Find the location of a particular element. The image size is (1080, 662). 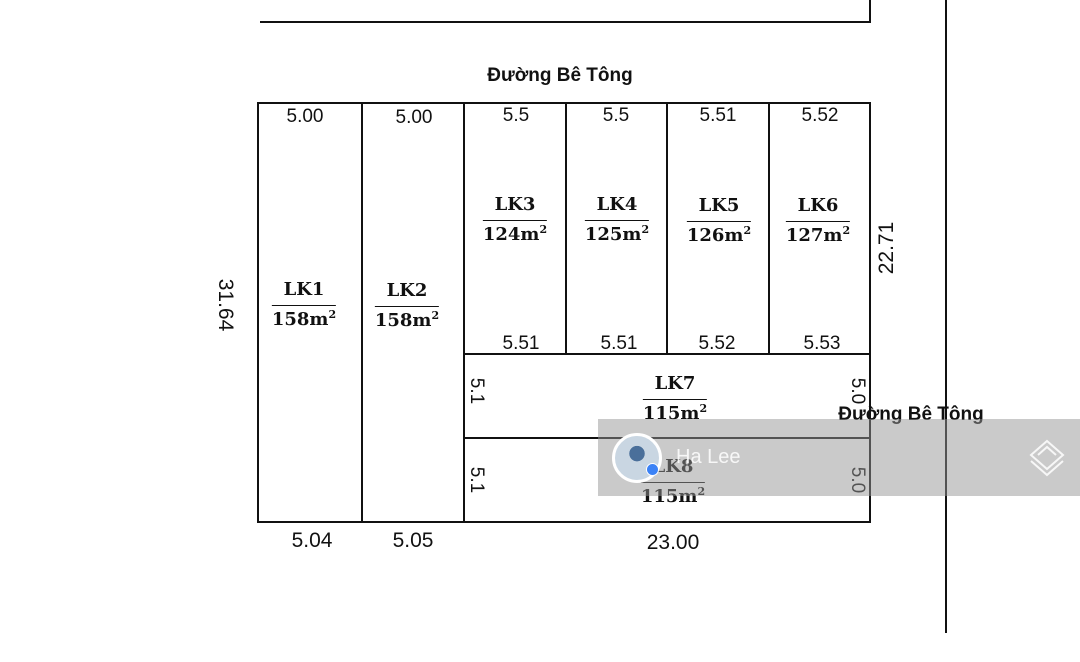

lot-lk4: LK4 125m2 is located at coordinates (617, 220).